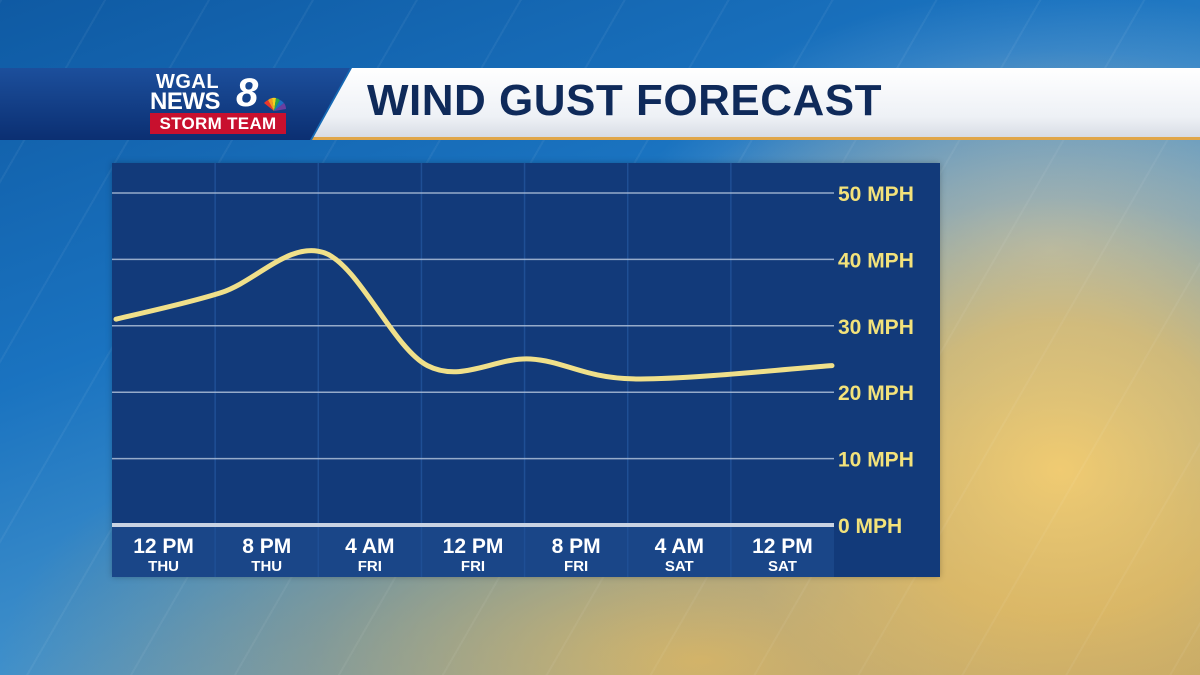  I want to click on station-logo: WGAL NEWS 8 STORM TEAM, so click(175, 104).